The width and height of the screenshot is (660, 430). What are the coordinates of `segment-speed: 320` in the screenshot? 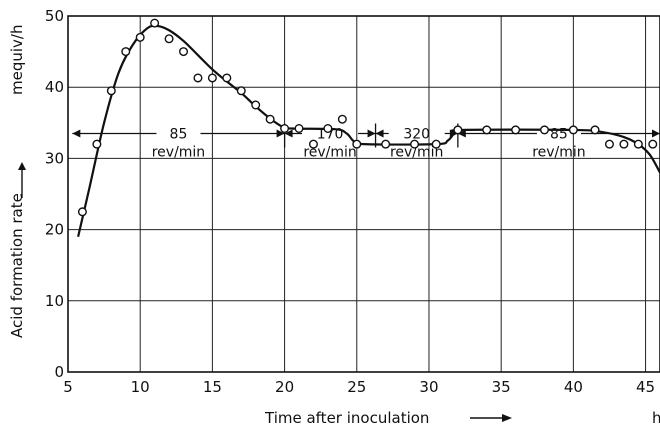 It's located at (416, 134).